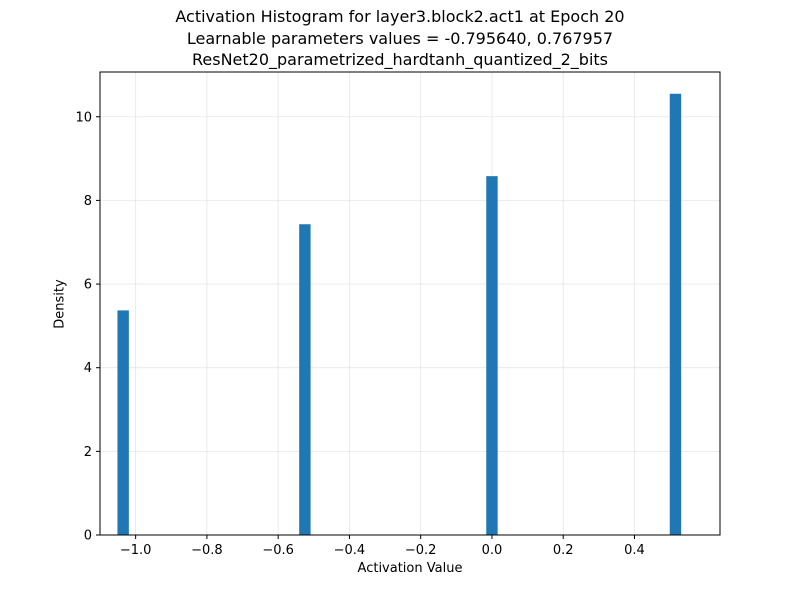 The height and width of the screenshot is (600, 800). Describe the element at coordinates (88, 452) in the screenshot. I see `y-tick-label: 2` at that location.